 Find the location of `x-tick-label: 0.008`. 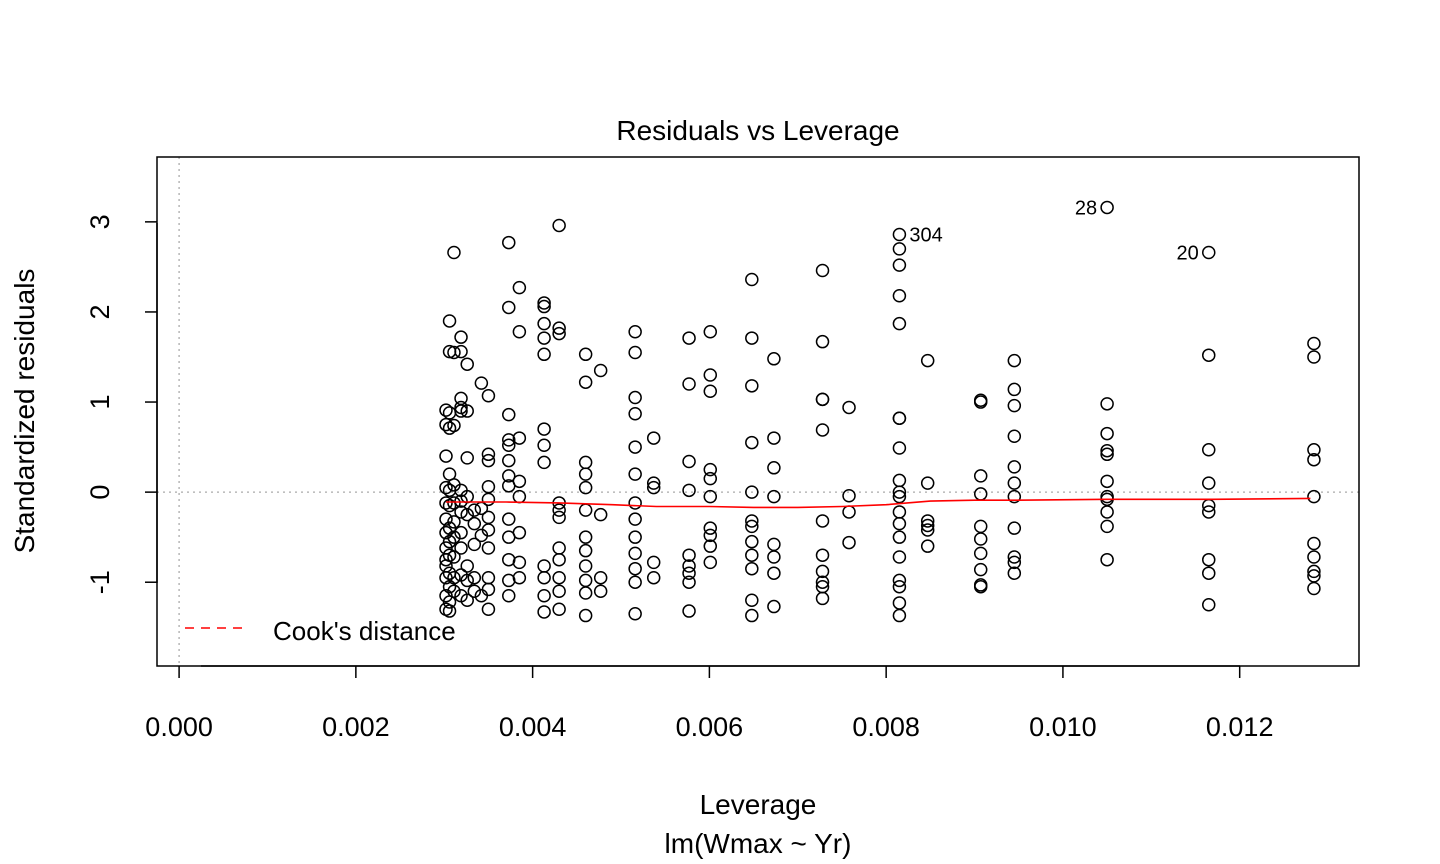

x-tick-label: 0.008 is located at coordinates (886, 727).